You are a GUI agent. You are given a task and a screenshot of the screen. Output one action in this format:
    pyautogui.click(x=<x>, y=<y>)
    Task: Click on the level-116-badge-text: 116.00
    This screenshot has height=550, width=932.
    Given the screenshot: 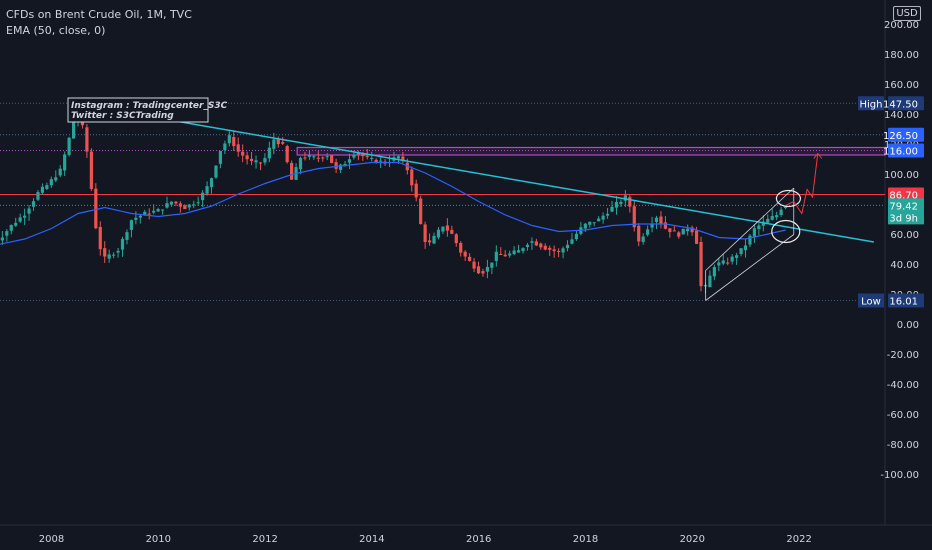 What is the action you would take?
    pyautogui.click(x=900, y=152)
    